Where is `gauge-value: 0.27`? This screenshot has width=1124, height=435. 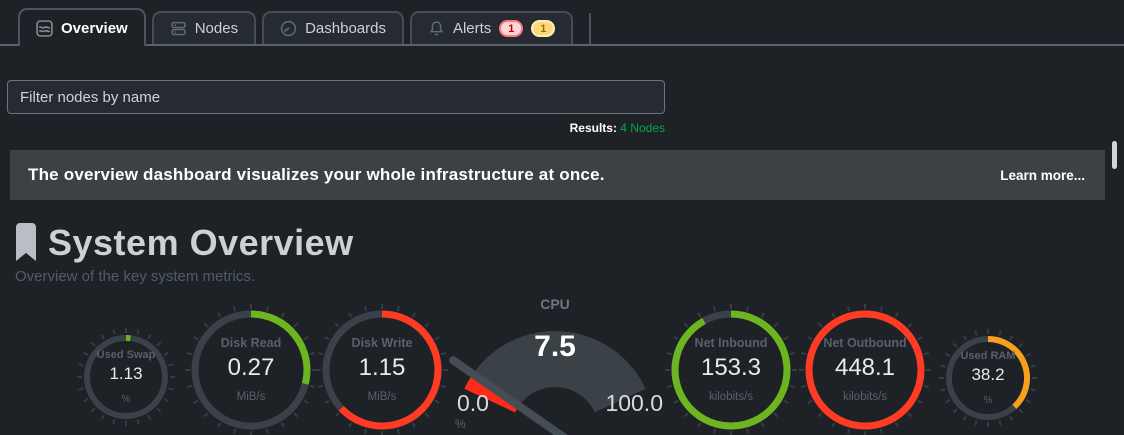
gauge-value: 0.27 is located at coordinates (251, 367).